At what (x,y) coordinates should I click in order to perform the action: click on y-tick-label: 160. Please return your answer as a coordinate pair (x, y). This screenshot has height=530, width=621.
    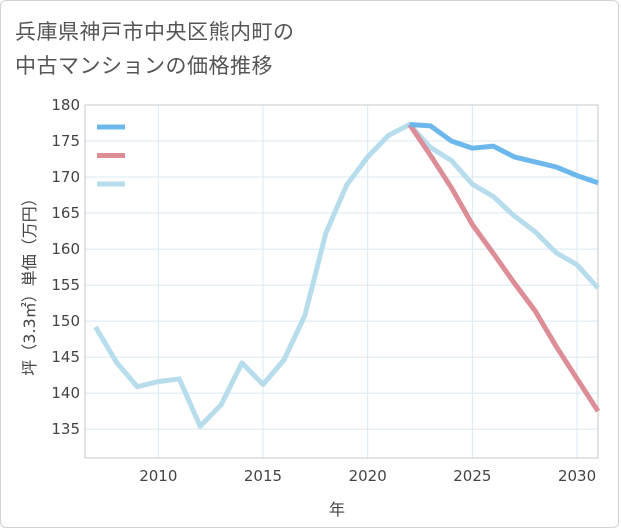
    Looking at the image, I should click on (65, 249).